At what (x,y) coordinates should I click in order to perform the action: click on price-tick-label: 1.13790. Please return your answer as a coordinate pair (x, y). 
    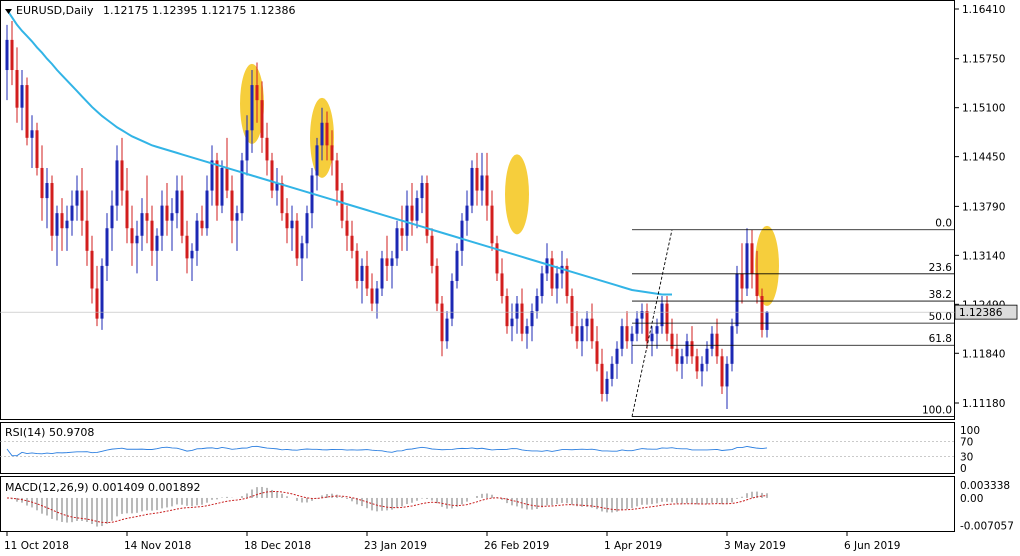
    Looking at the image, I should click on (983, 207).